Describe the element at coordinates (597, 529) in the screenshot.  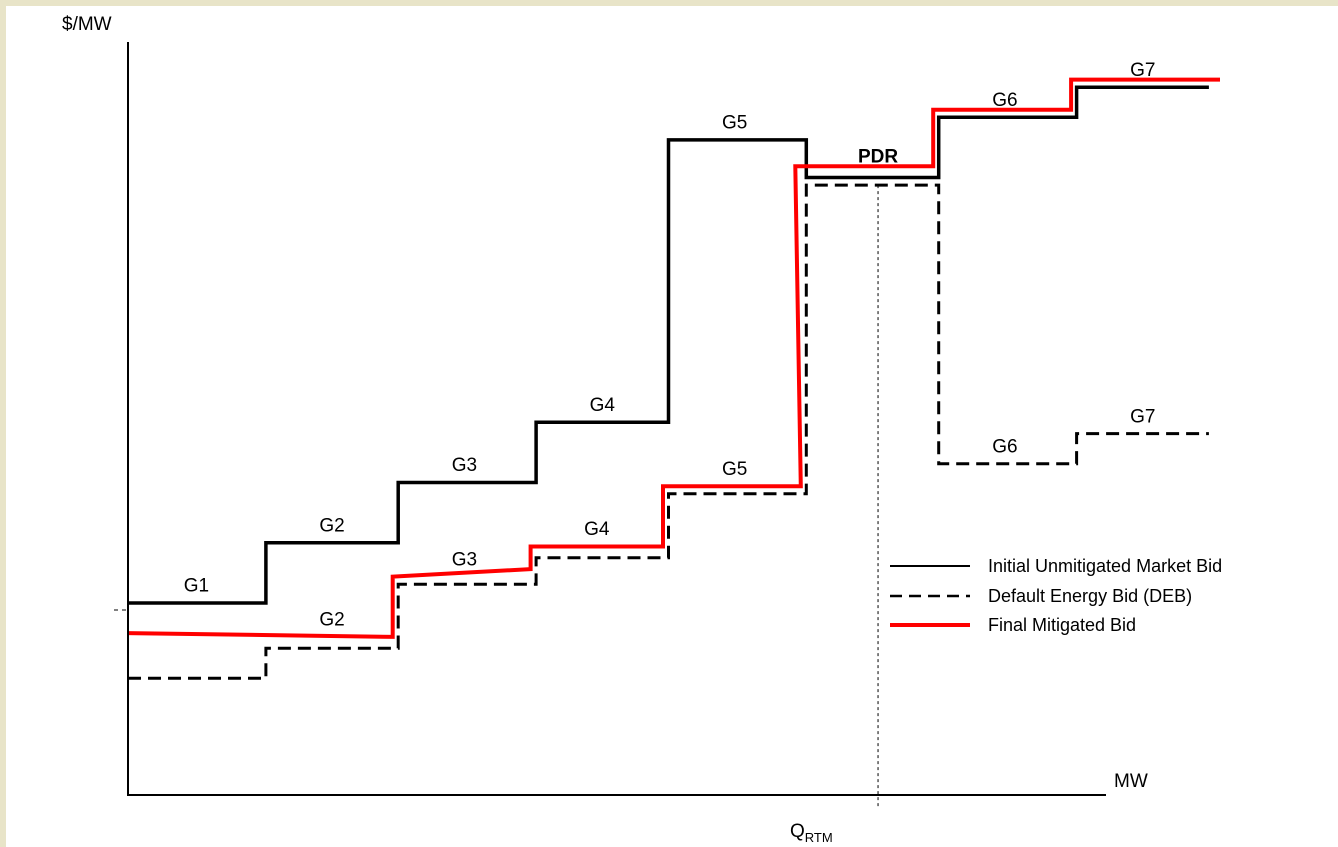
I see `step-label-g4-10: G4` at that location.